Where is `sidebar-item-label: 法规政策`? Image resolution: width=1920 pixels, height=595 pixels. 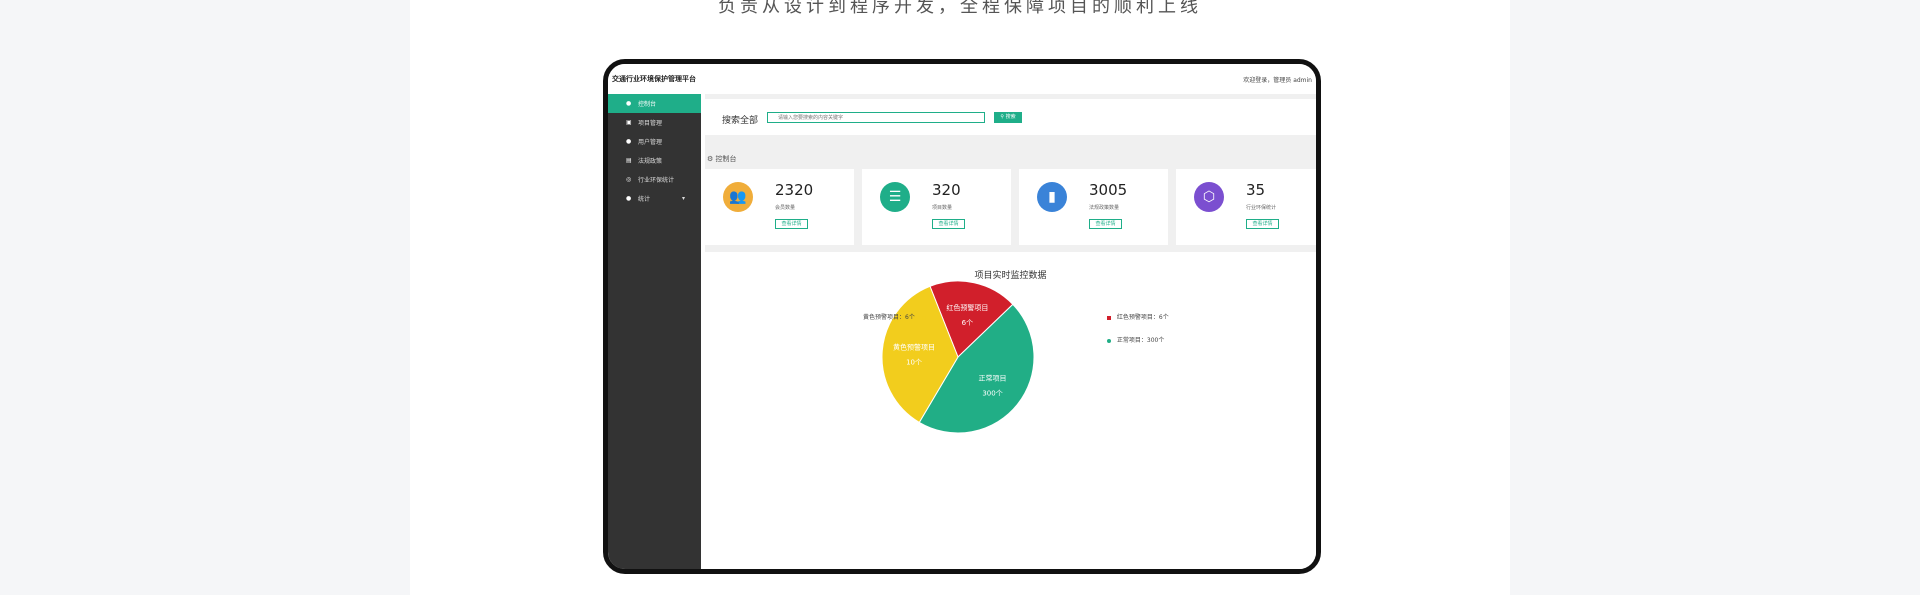
sidebar-item-label: 法规政策 is located at coordinates (650, 161).